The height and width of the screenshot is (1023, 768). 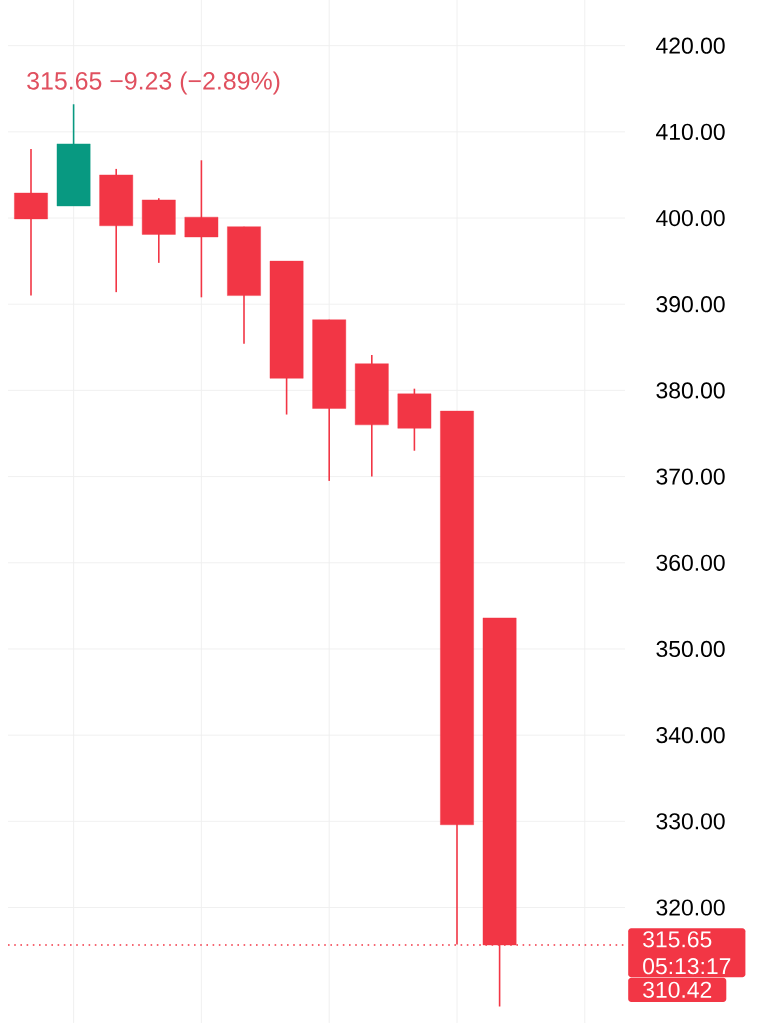 I want to click on y-tick-label: 410.00, so click(x=690, y=131).